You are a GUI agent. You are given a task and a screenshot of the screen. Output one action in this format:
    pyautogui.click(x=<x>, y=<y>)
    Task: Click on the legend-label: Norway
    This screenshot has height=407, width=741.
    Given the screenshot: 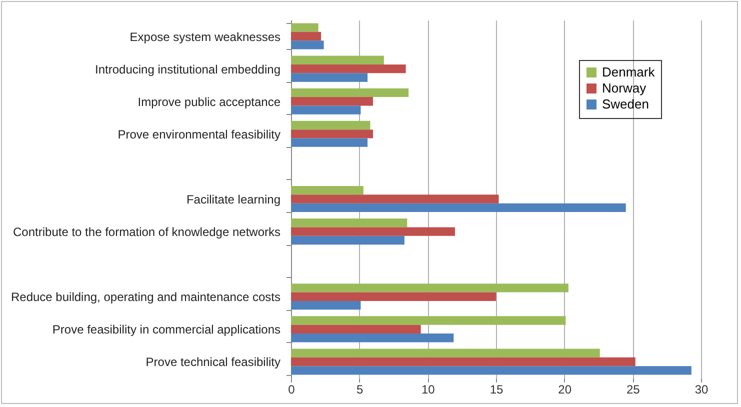 What is the action you would take?
    pyautogui.click(x=624, y=88)
    